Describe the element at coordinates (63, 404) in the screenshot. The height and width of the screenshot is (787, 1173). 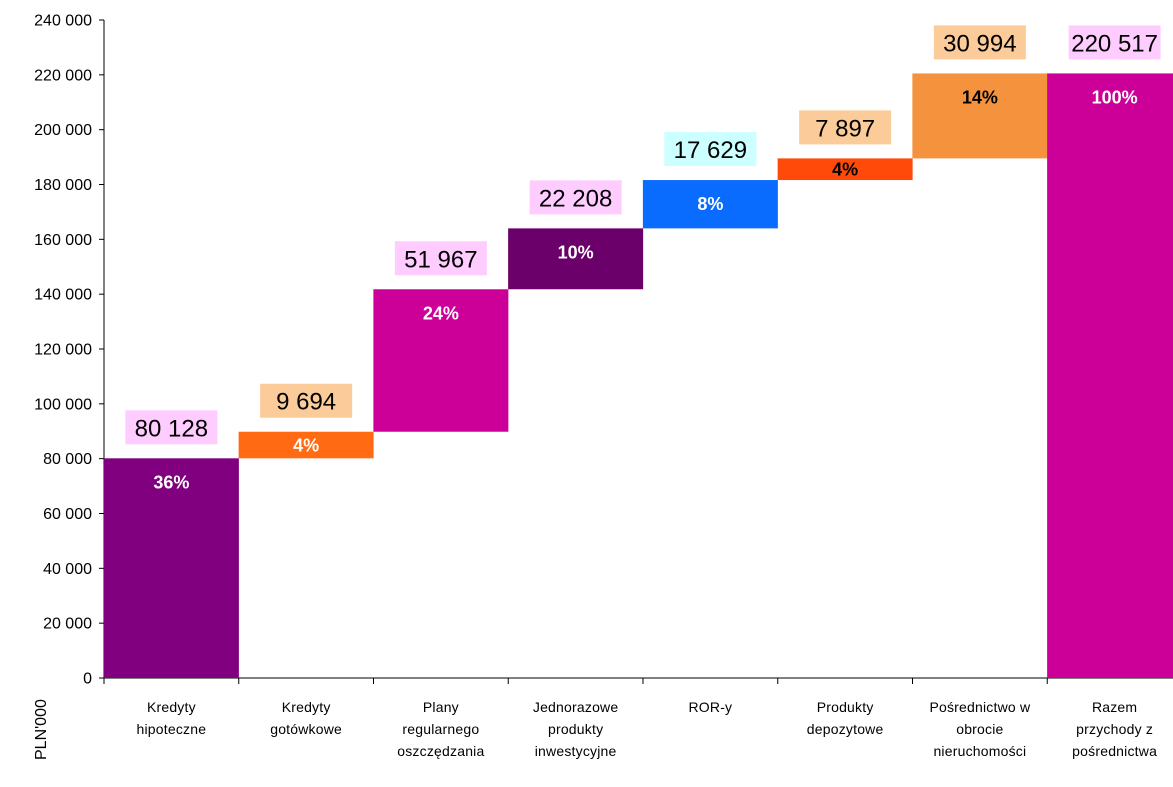
I see `y-tick-label: 100 000` at that location.